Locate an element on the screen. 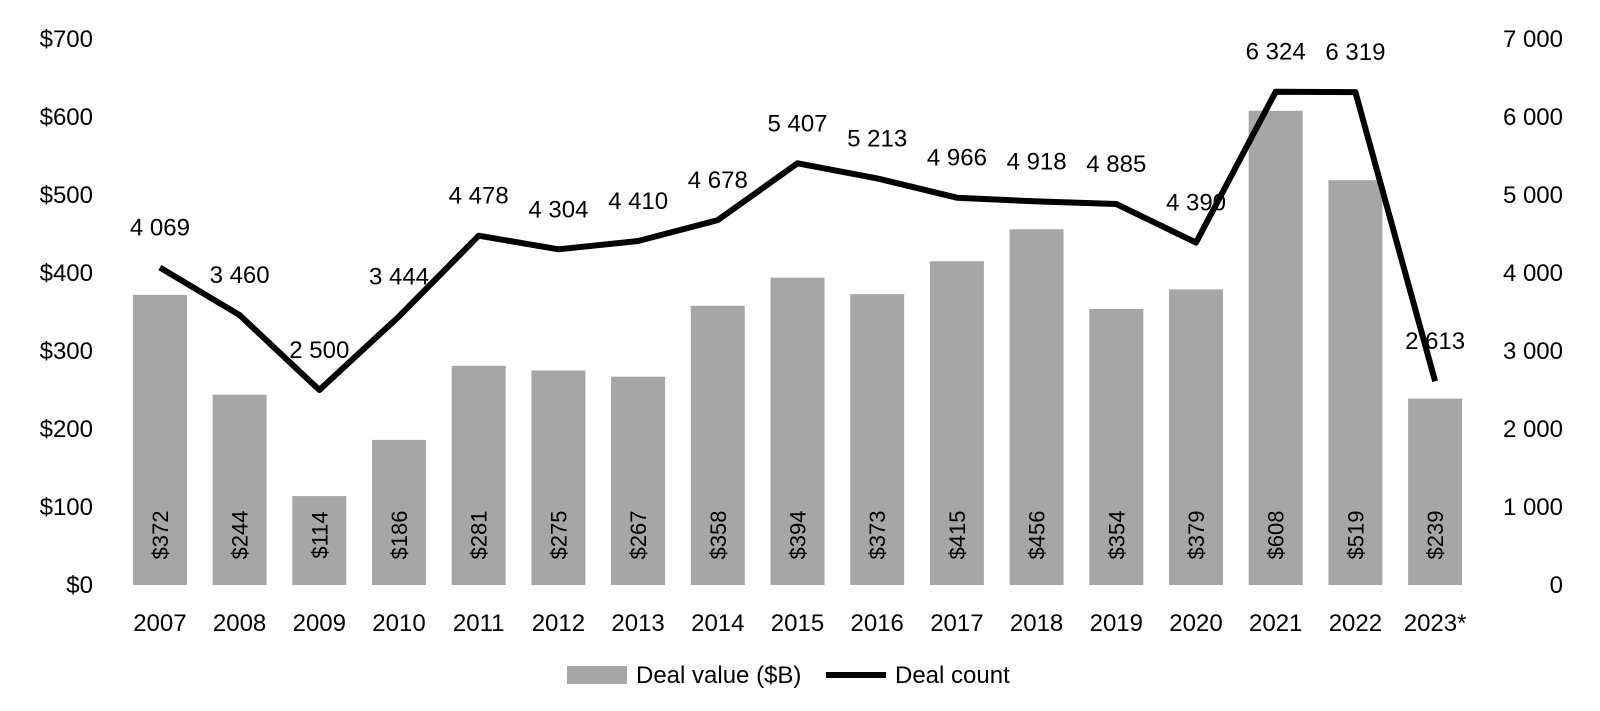 This screenshot has width=1600, height=711. bar-label-2009: $114 is located at coordinates (319, 534).